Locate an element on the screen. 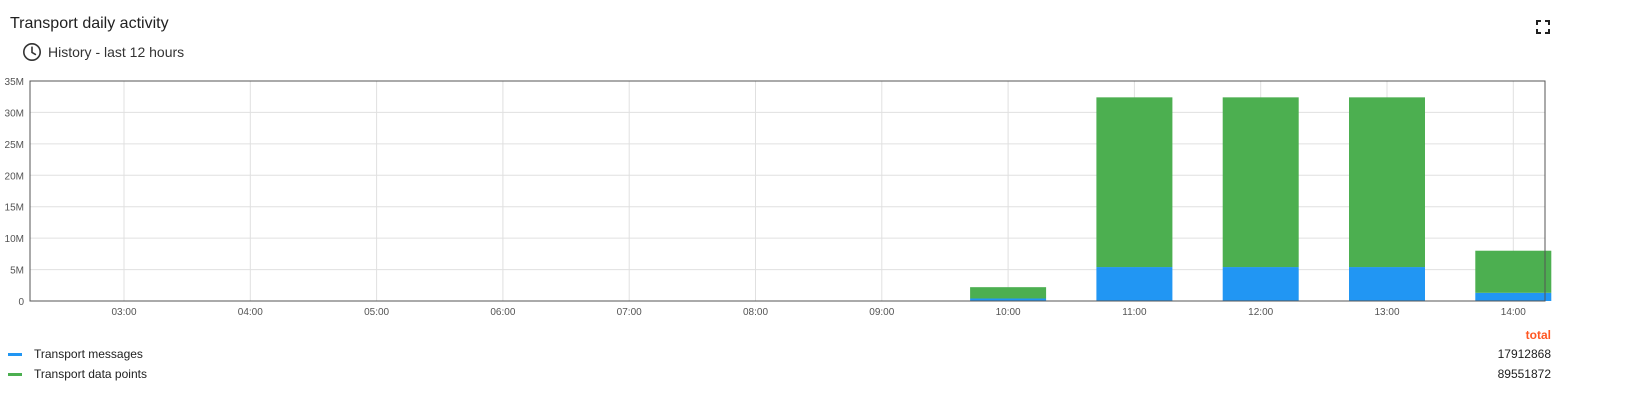 The width and height of the screenshot is (1645, 408). fullscreen-icon is located at coordinates (1543, 27).